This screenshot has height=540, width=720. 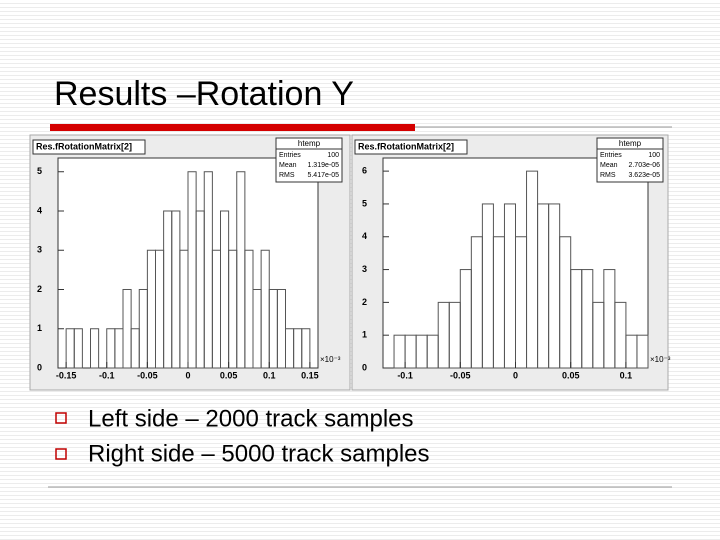 What do you see at coordinates (364, 171) in the screenshot?
I see `y-tick-label: 6` at bounding box center [364, 171].